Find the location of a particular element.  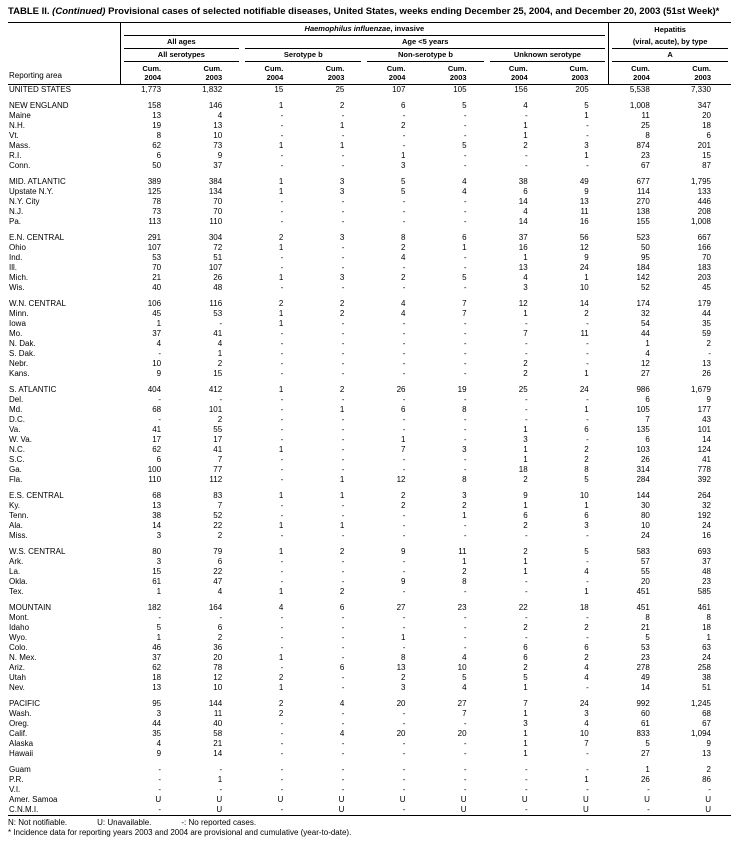

value-cell: 446 is located at coordinates (704, 201).